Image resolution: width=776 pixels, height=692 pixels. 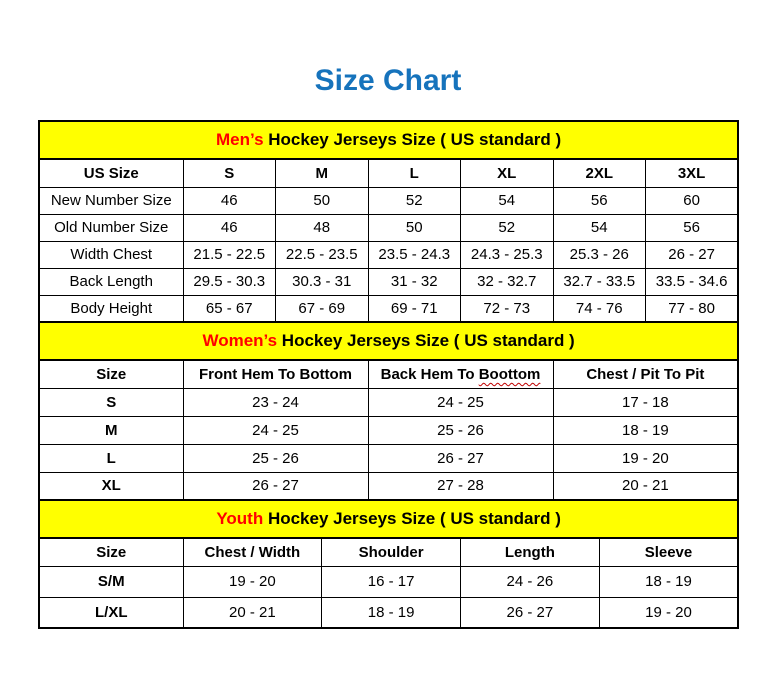 What do you see at coordinates (111, 486) in the screenshot?
I see `row-label: XL` at bounding box center [111, 486].